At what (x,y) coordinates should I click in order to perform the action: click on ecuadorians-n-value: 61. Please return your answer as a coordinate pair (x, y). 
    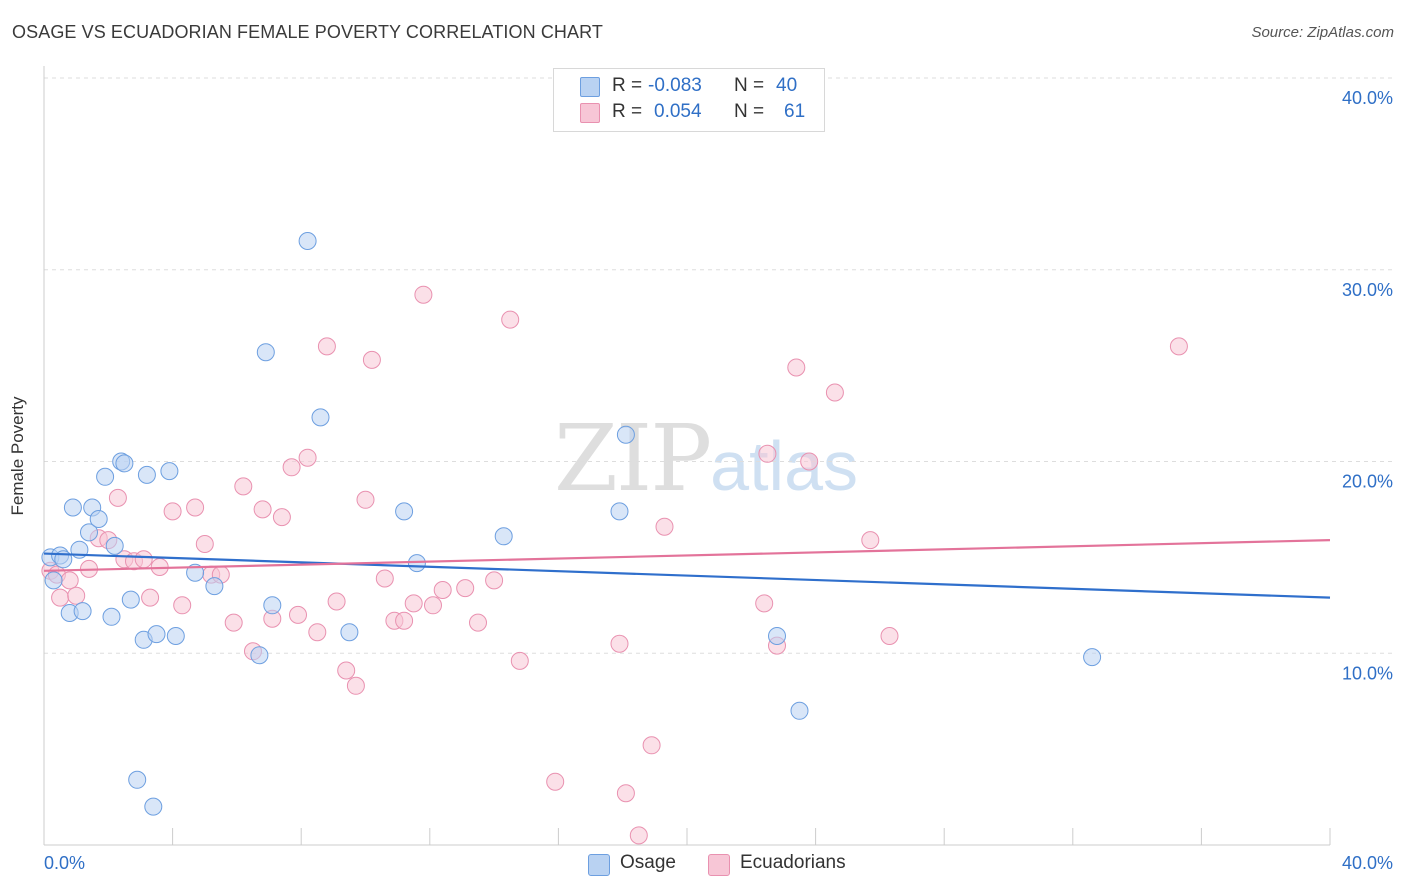
    Looking at the image, I should click on (795, 111).